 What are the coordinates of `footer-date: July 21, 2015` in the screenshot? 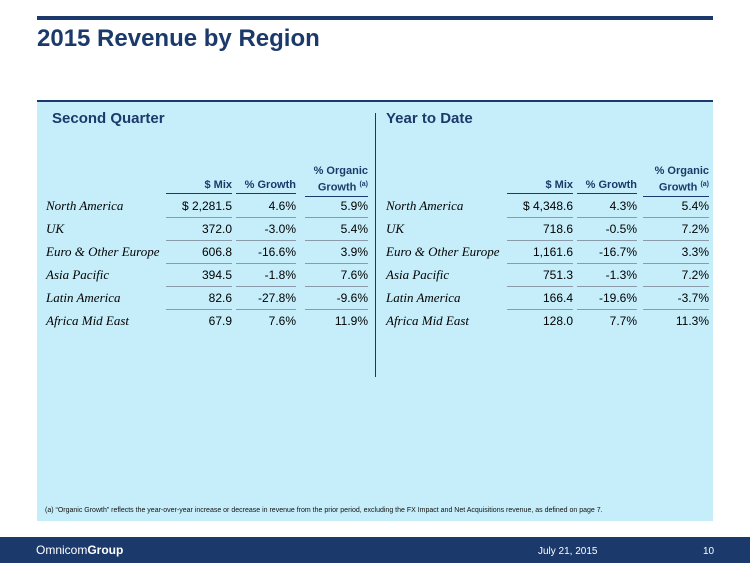 It's located at (568, 551).